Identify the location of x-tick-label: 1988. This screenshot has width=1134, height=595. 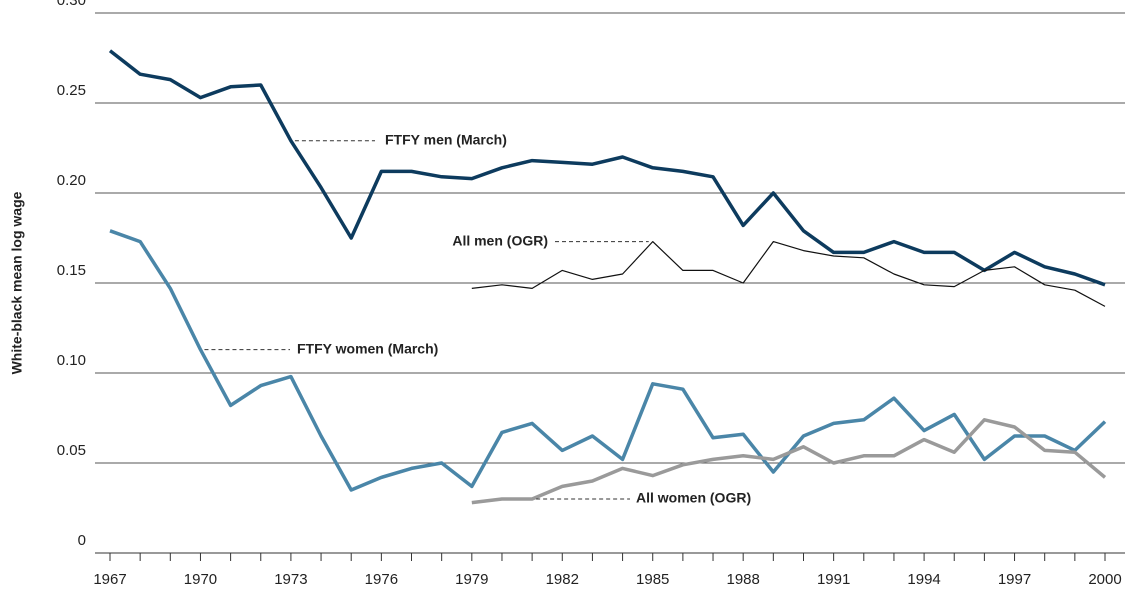
(742, 579).